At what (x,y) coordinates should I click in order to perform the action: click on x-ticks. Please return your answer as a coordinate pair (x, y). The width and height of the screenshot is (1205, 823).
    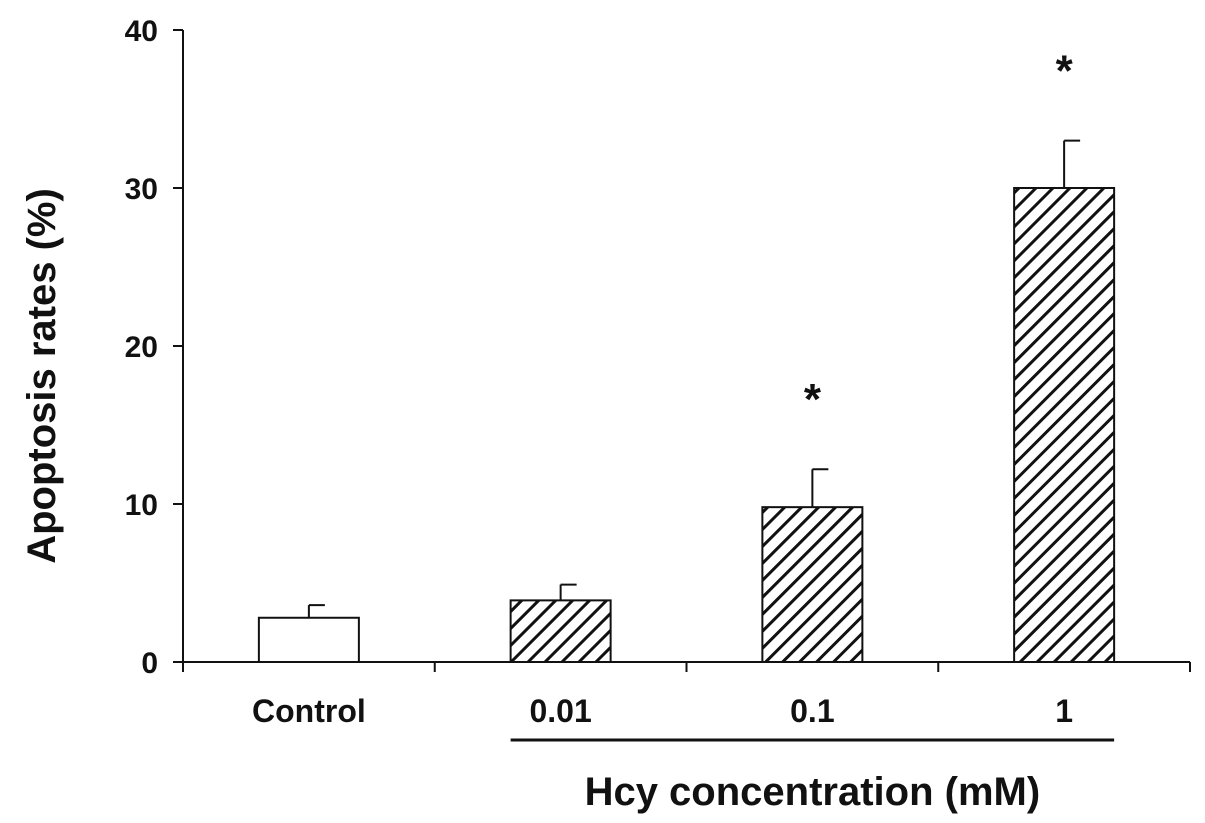
    Looking at the image, I should click on (686, 667).